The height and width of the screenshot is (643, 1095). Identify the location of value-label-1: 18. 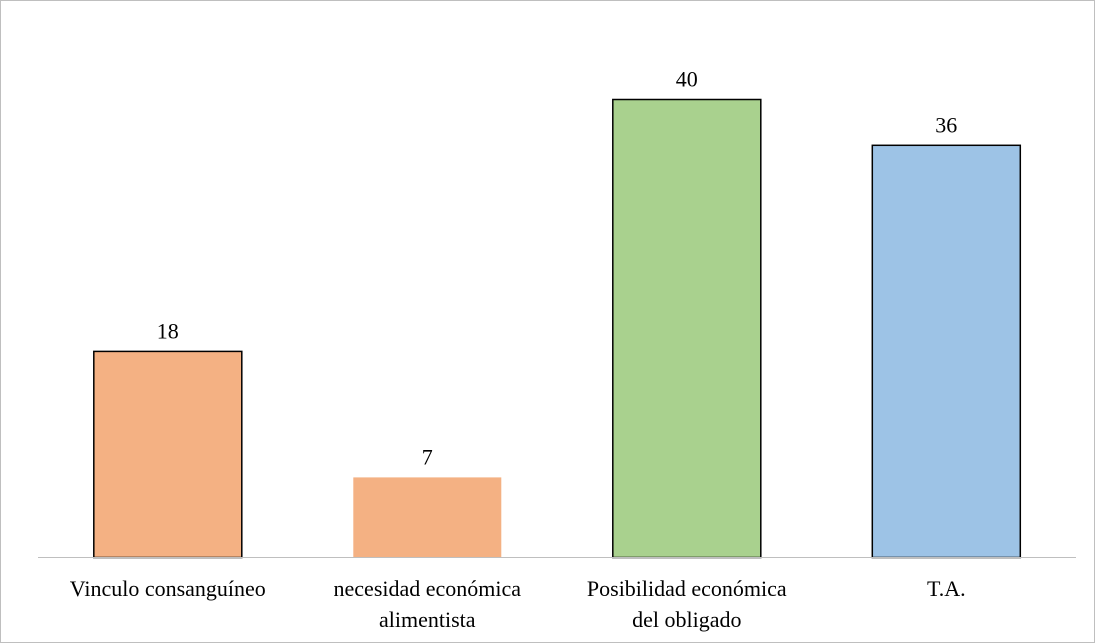
(168, 330).